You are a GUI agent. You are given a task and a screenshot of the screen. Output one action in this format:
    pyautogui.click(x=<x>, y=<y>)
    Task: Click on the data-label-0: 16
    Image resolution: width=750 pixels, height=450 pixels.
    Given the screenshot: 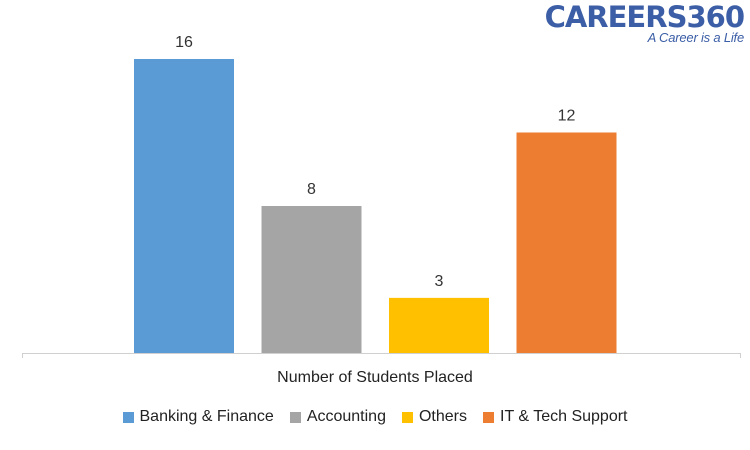 What is the action you would take?
    pyautogui.click(x=184, y=42)
    